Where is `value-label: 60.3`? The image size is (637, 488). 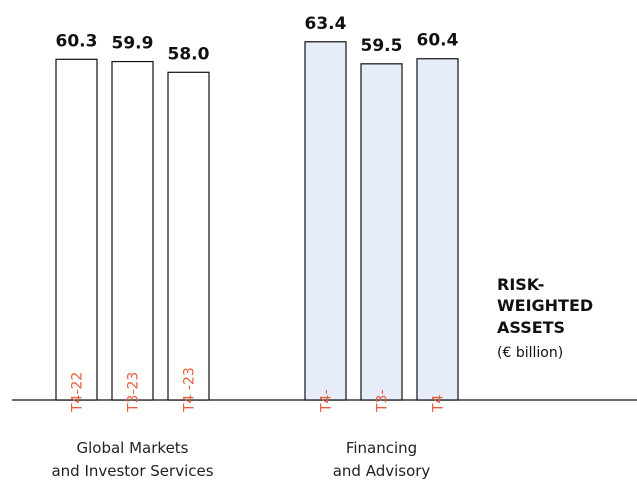 value-label: 60.3 is located at coordinates (77, 41).